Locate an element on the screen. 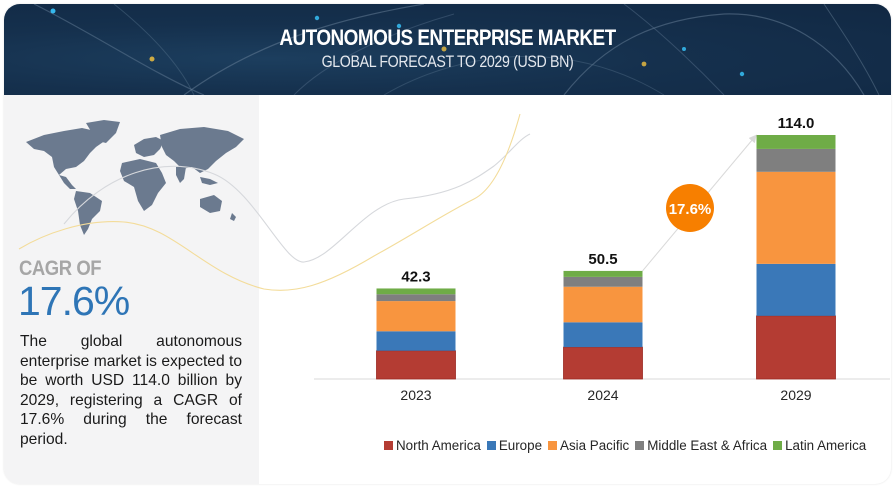 Image resolution: width=895 pixels, height=495 pixels. bar-stack-2023 is located at coordinates (416, 334).